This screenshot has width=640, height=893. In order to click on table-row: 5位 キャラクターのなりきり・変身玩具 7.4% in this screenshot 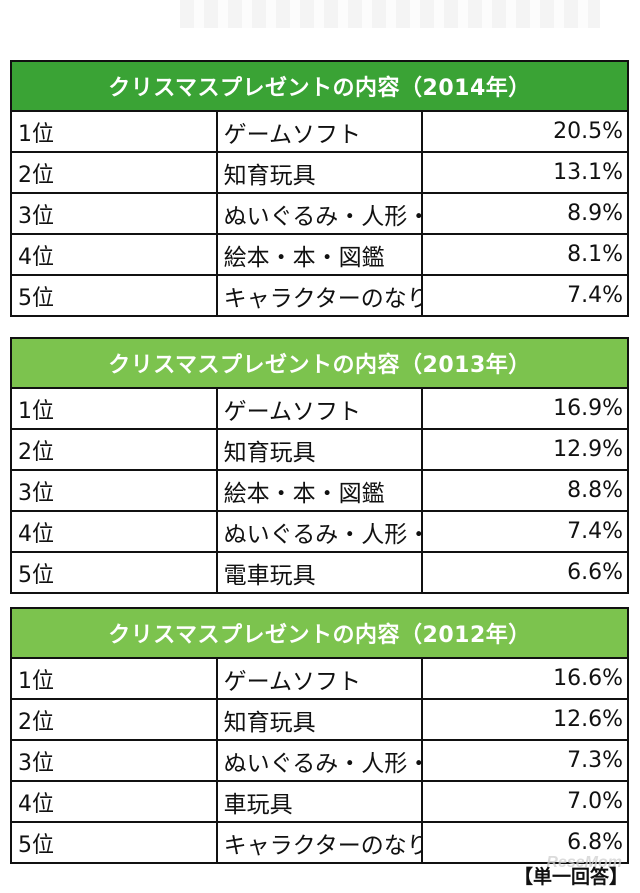, I will do `click(319, 295)`.